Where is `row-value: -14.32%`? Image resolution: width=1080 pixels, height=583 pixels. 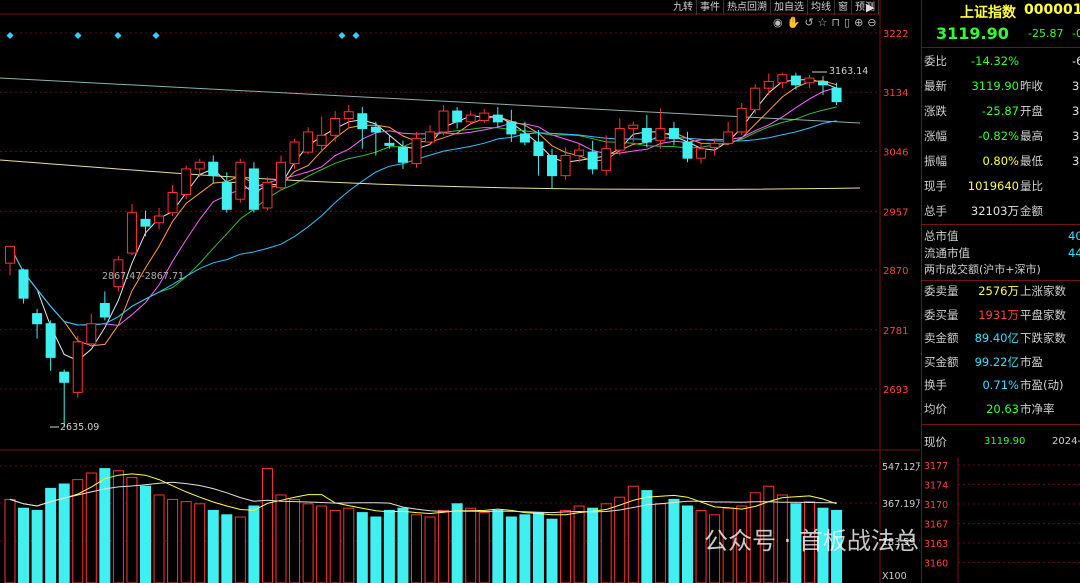 row-value: -14.32% is located at coordinates (995, 61).